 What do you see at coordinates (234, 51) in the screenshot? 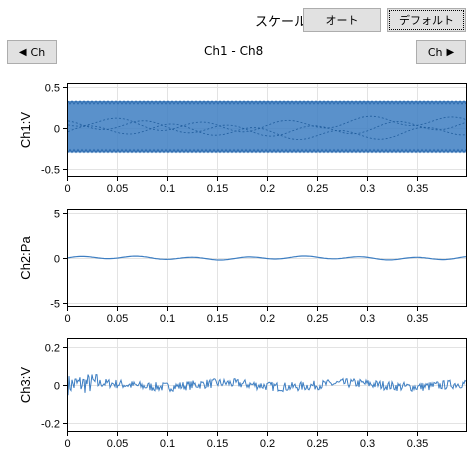
I see `channel-range-label: Ch1 - Ch8` at bounding box center [234, 51].